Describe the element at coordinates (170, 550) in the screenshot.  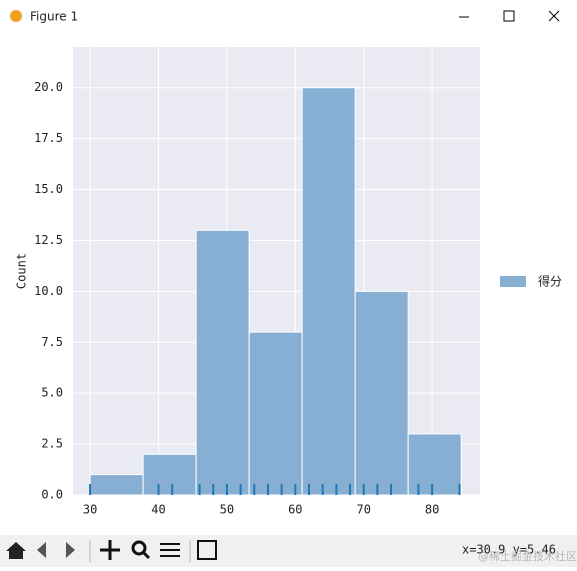
I see `configure-button` at that location.